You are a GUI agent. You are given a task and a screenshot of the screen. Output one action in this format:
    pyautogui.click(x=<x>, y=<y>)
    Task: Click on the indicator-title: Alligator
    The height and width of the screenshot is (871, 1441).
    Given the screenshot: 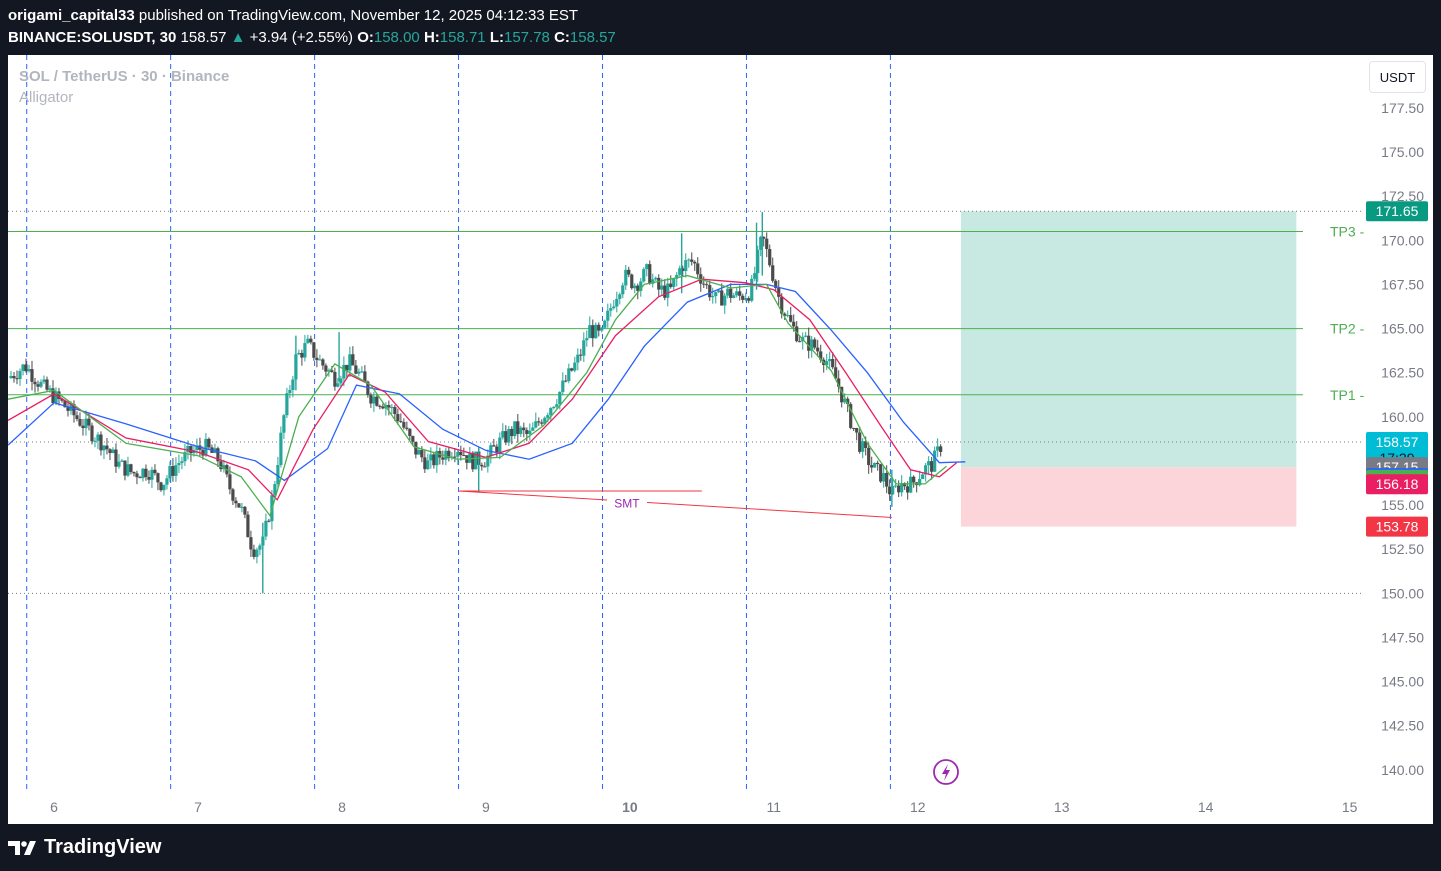 What is the action you would take?
    pyautogui.click(x=46, y=97)
    